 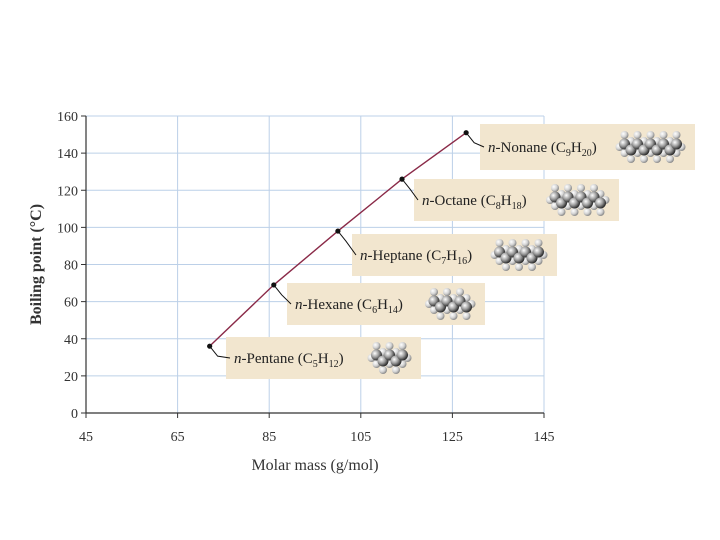 What do you see at coordinates (67, 191) in the screenshot?
I see `y-tick-label: 120` at bounding box center [67, 191].